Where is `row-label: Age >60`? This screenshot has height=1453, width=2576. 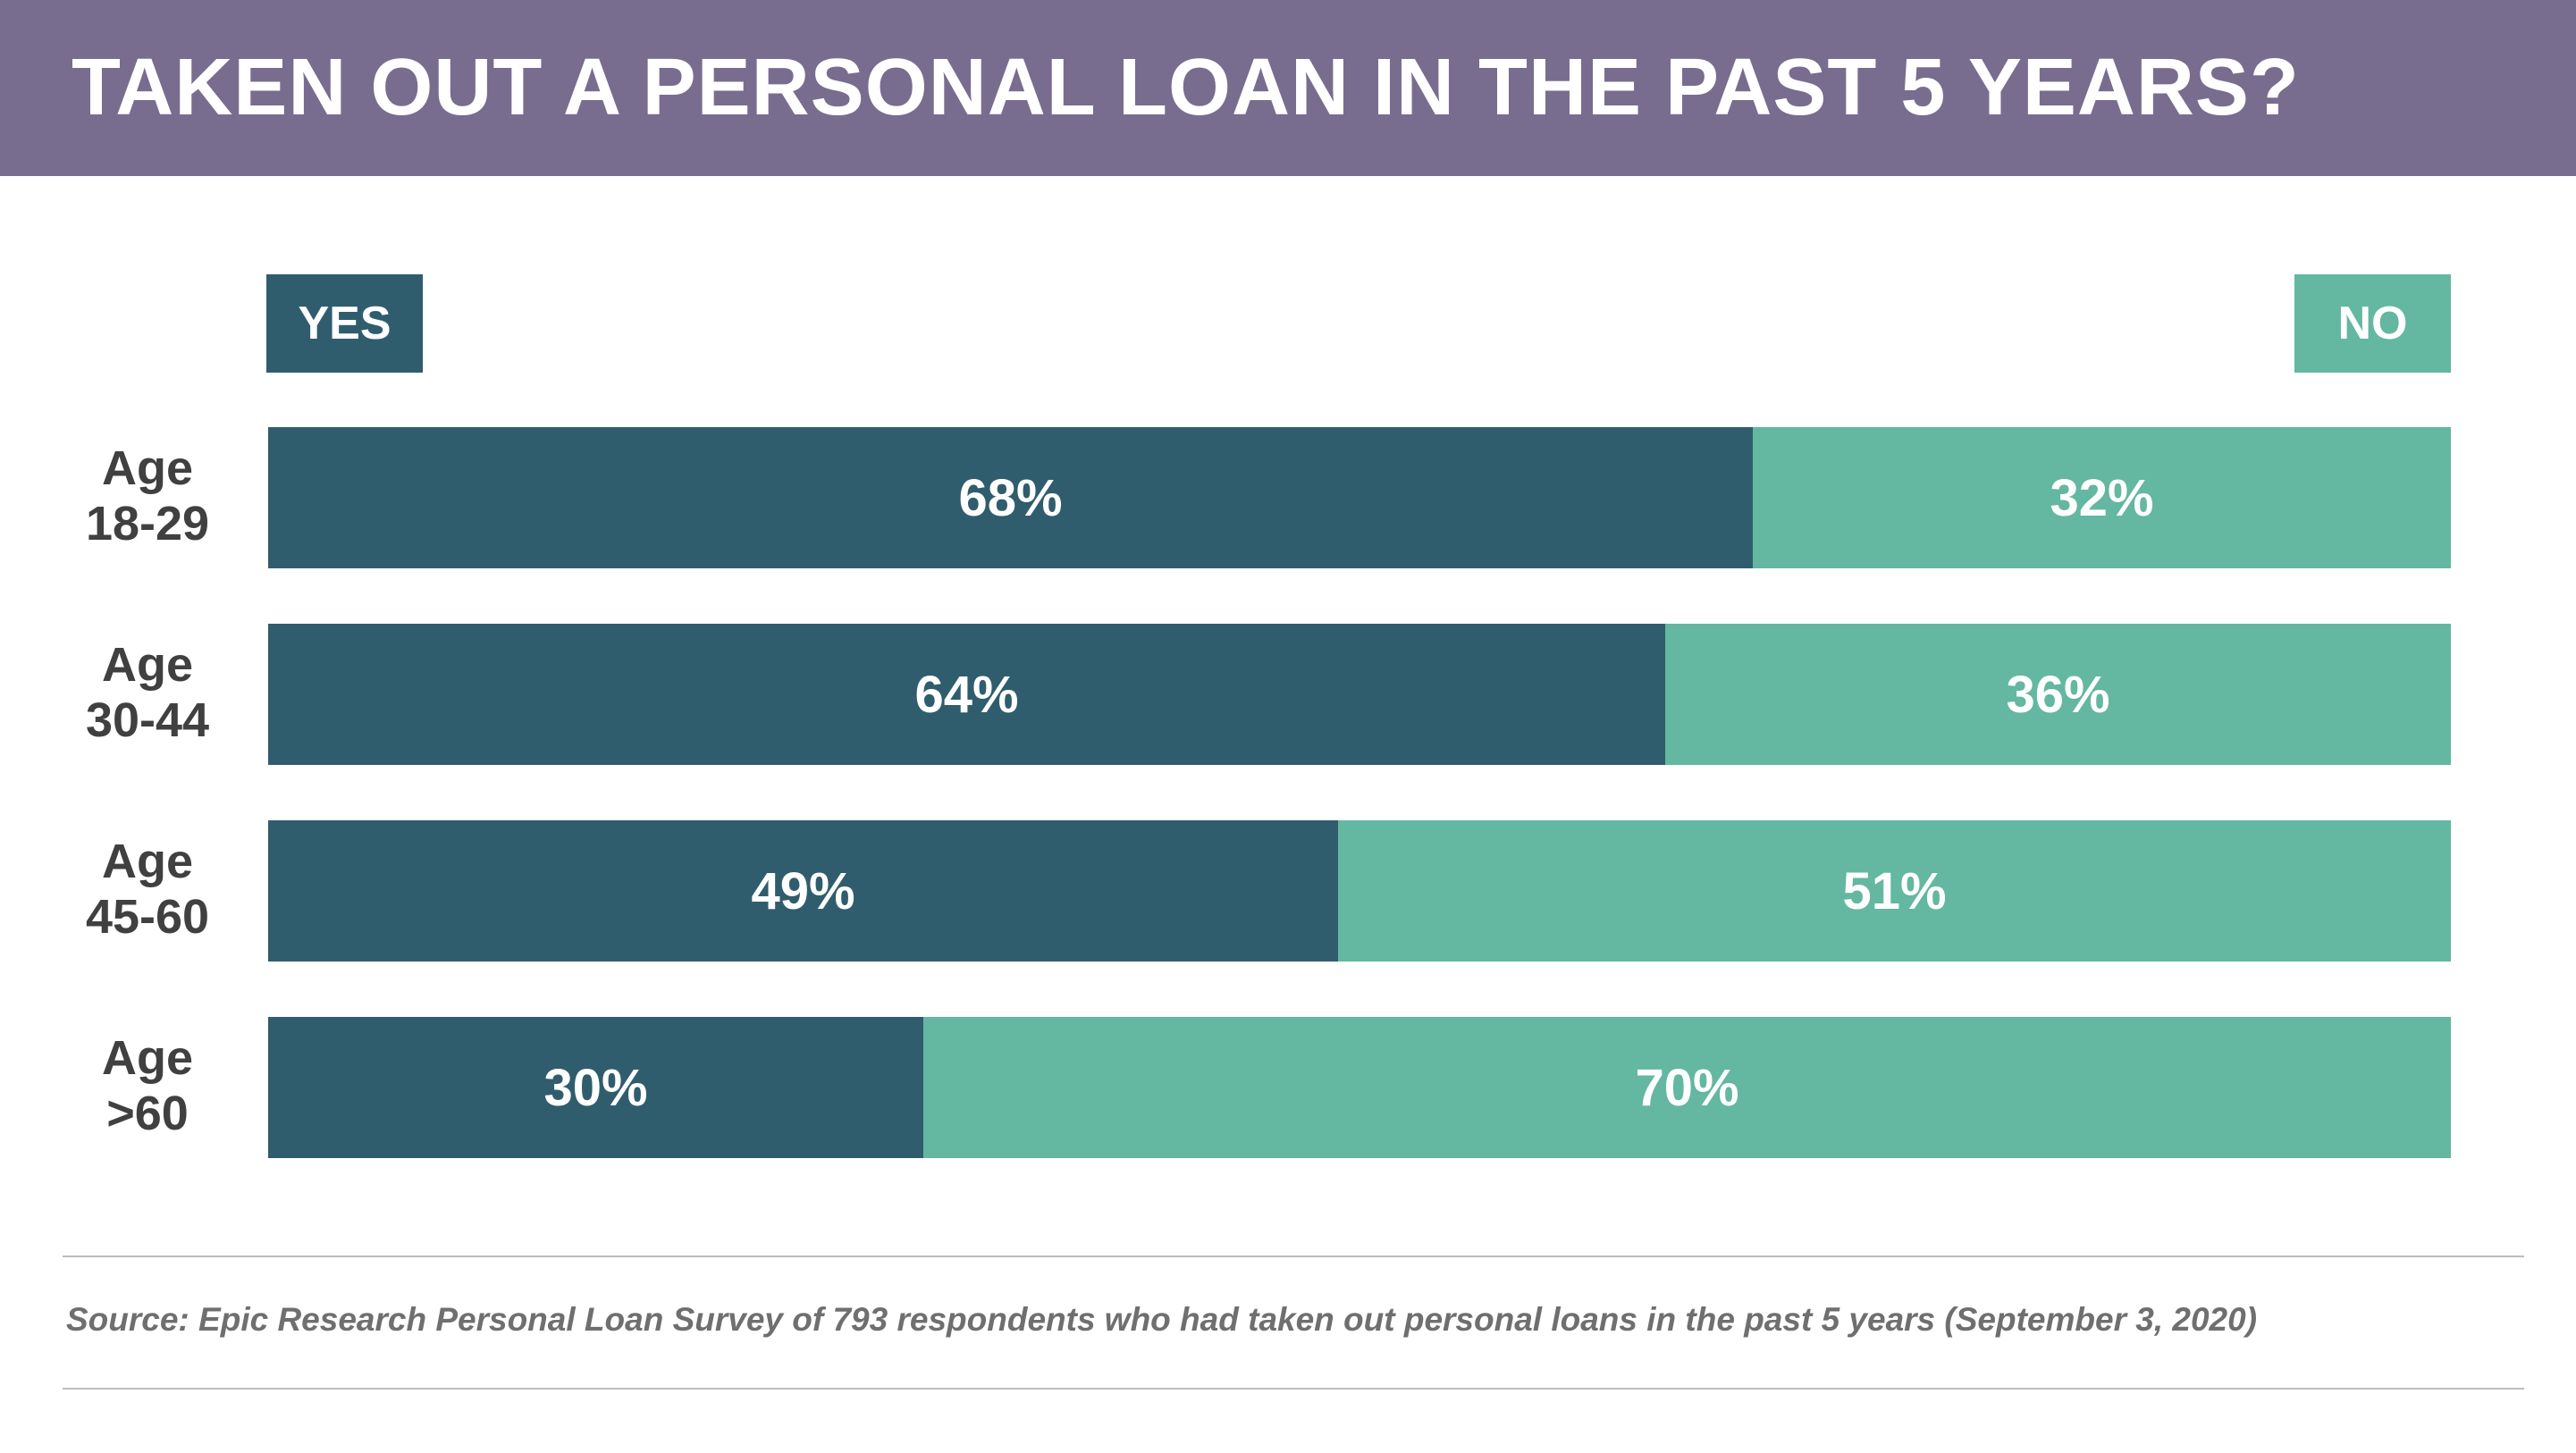
row-label: Age >60 is located at coordinates (147, 1085).